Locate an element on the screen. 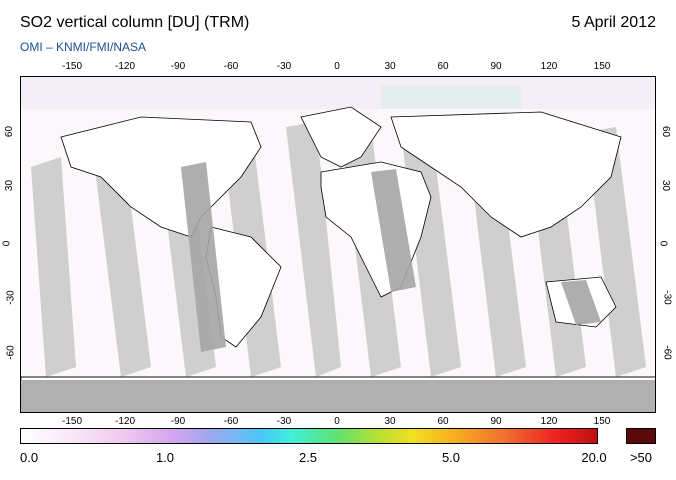  arctic-noise-patch is located at coordinates (451, 97).